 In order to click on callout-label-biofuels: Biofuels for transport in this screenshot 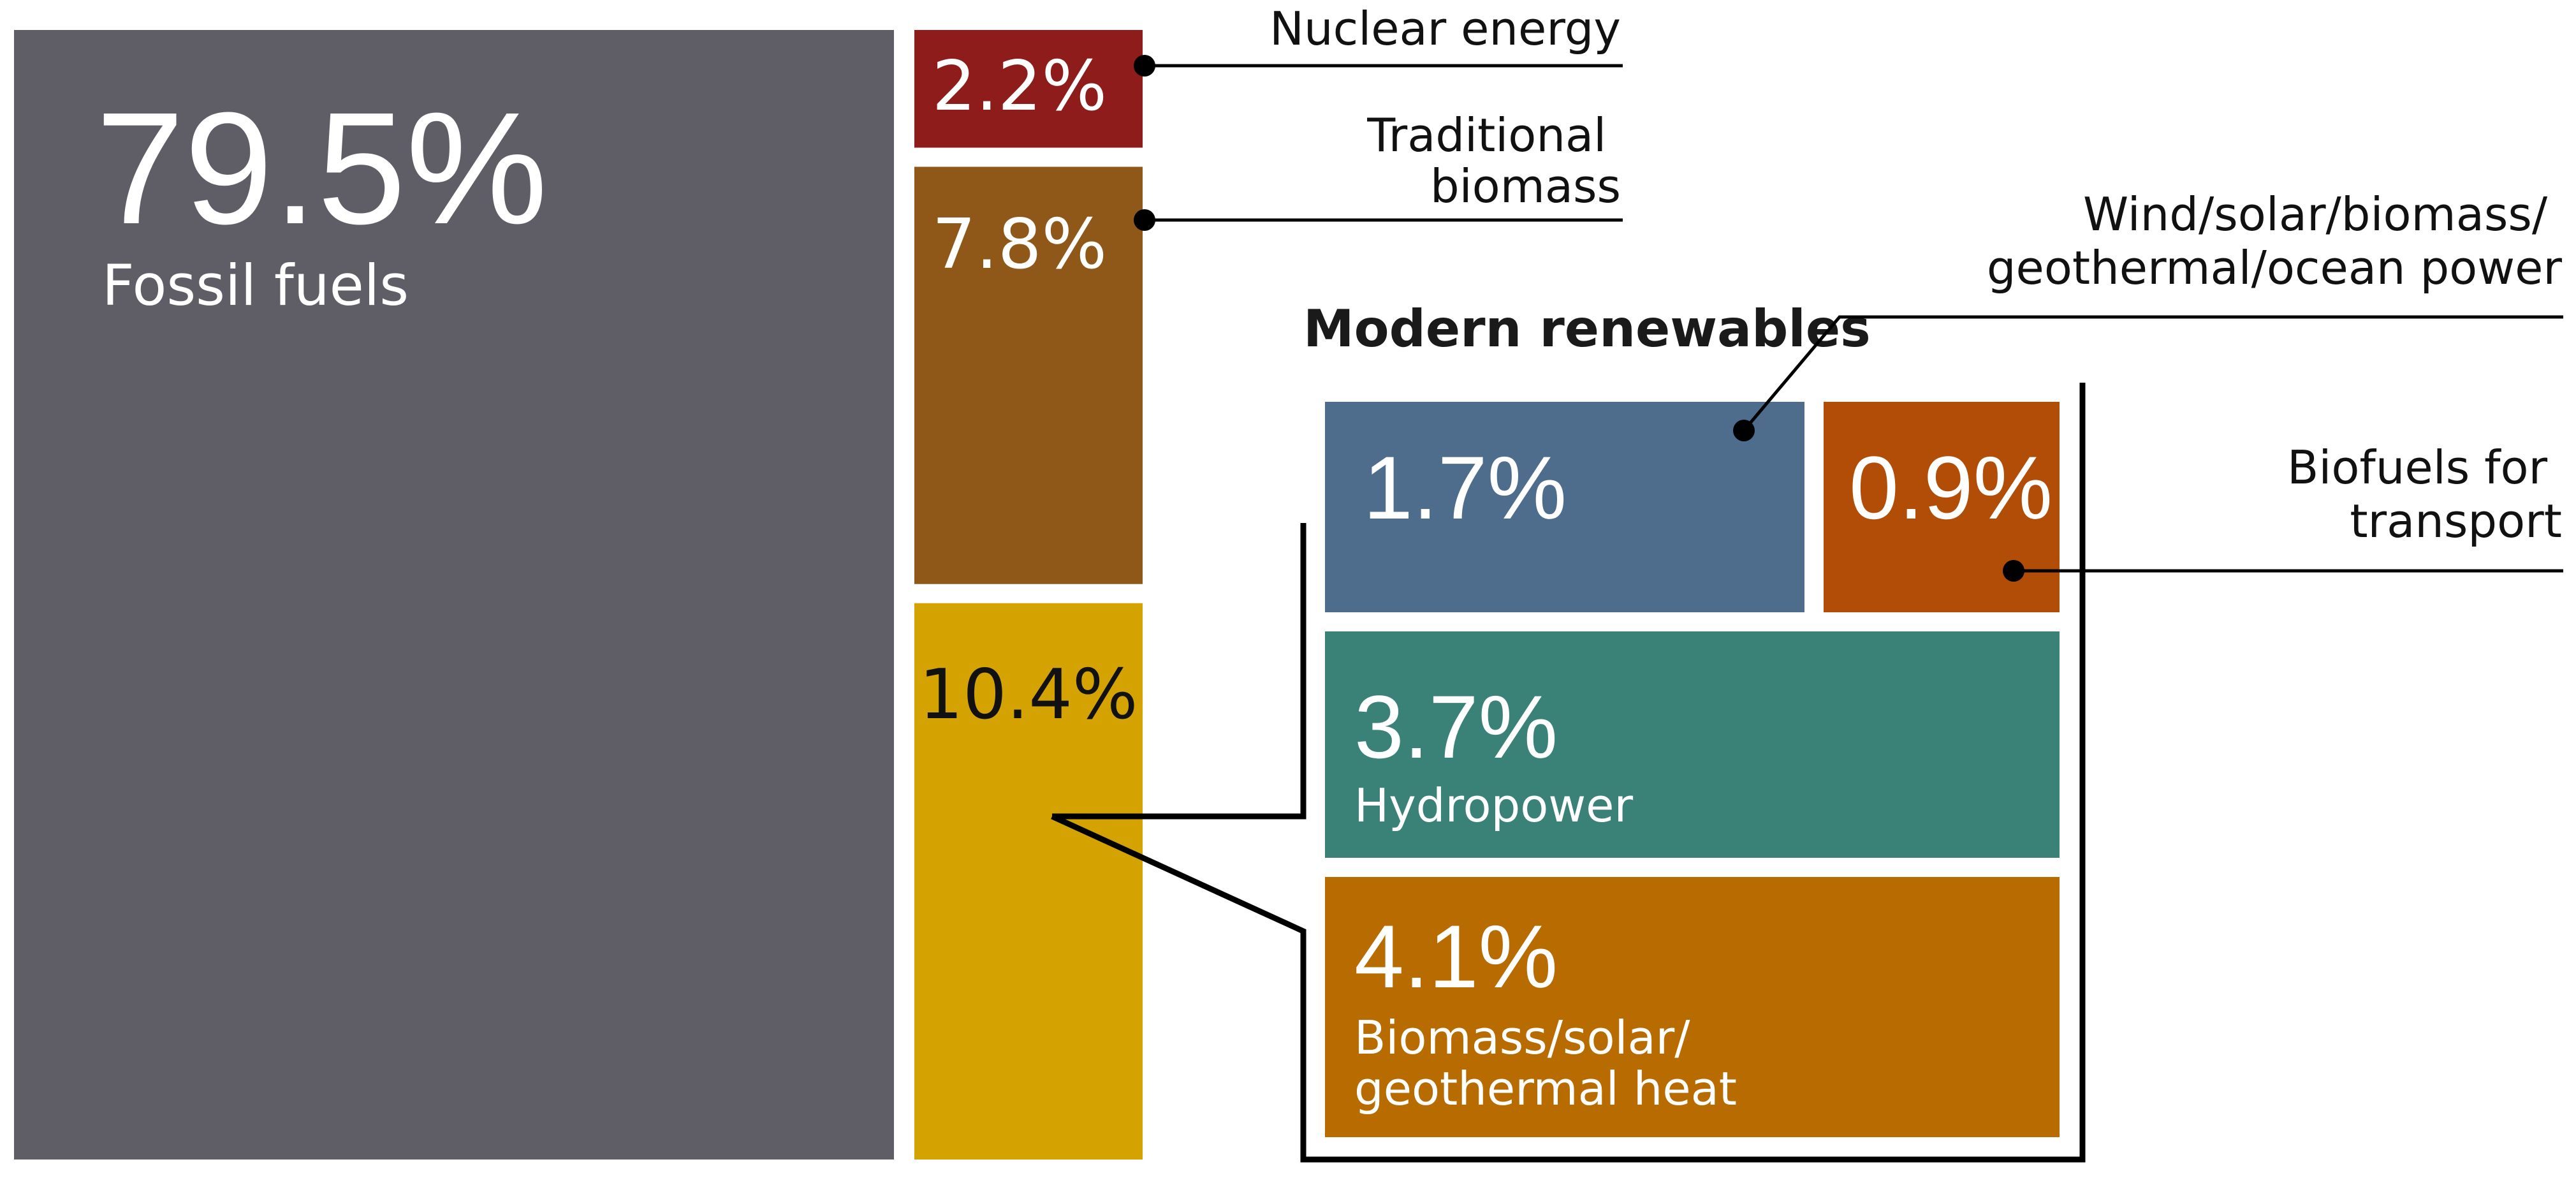, I will do `click(2424, 494)`.